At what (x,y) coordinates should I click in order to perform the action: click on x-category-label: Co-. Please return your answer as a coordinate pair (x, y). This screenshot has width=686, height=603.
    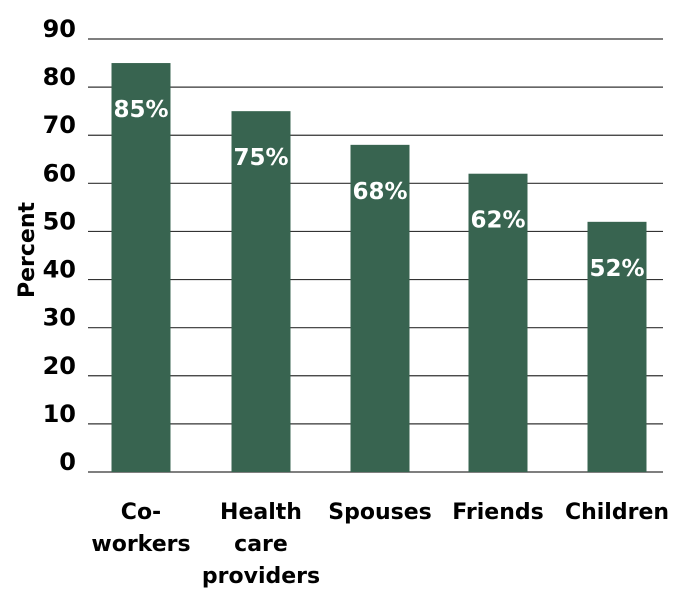
    Looking at the image, I should click on (141, 512).